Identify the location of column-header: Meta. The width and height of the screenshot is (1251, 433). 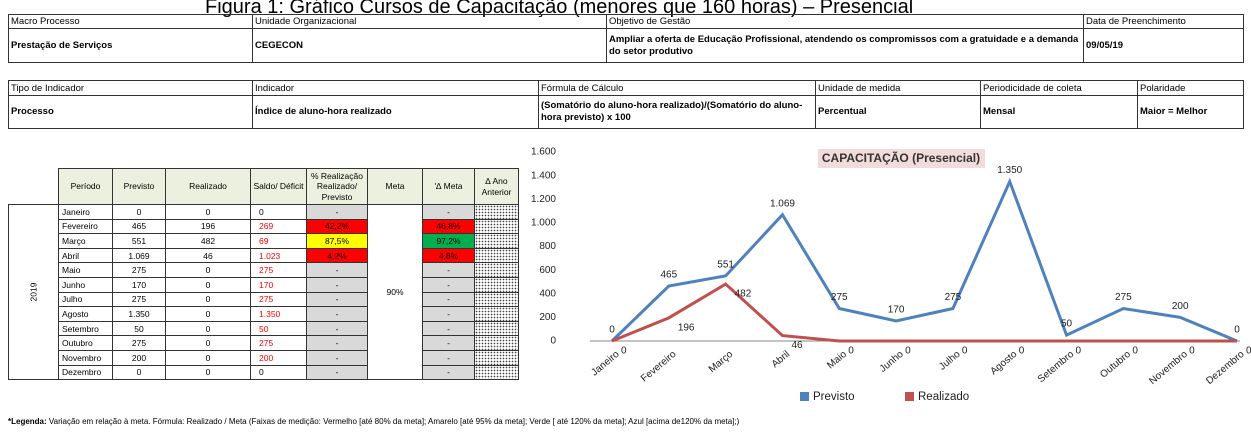
(395, 186).